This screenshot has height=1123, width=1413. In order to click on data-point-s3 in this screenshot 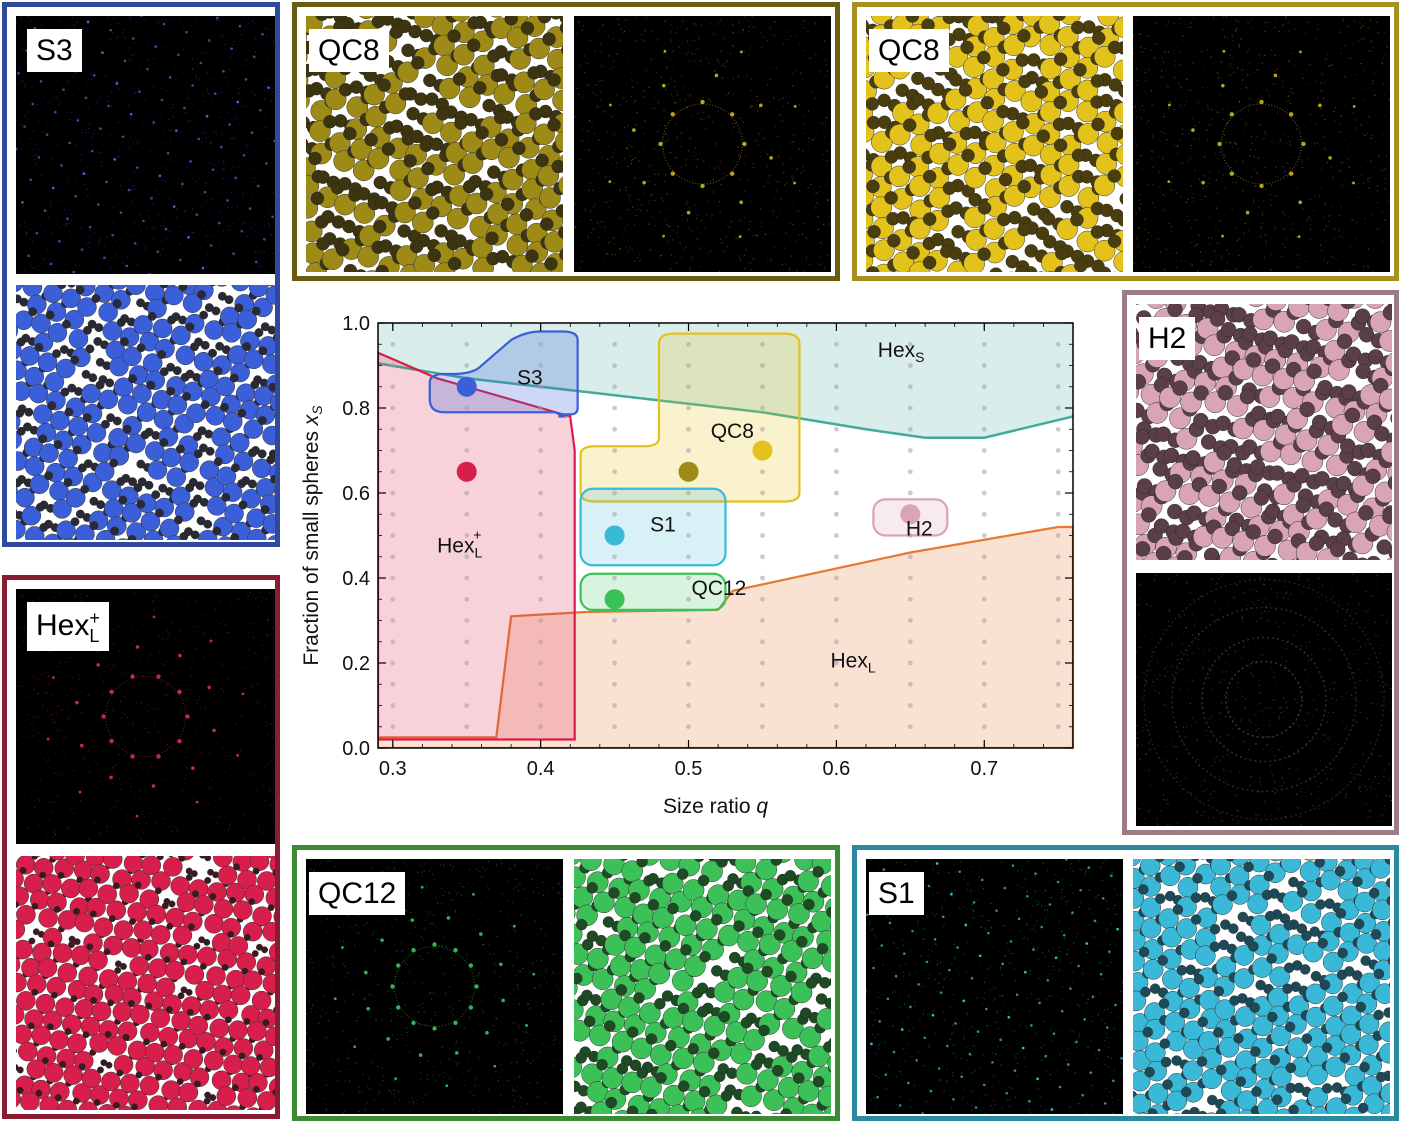, I will do `click(466, 386)`.